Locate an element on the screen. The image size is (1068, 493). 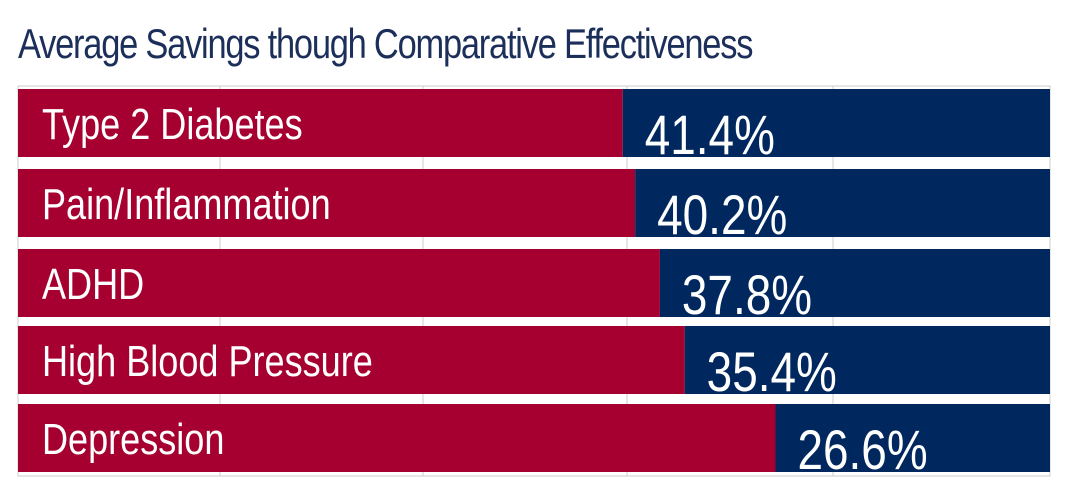
category-label: Pain/Inflammation is located at coordinates (186, 204).